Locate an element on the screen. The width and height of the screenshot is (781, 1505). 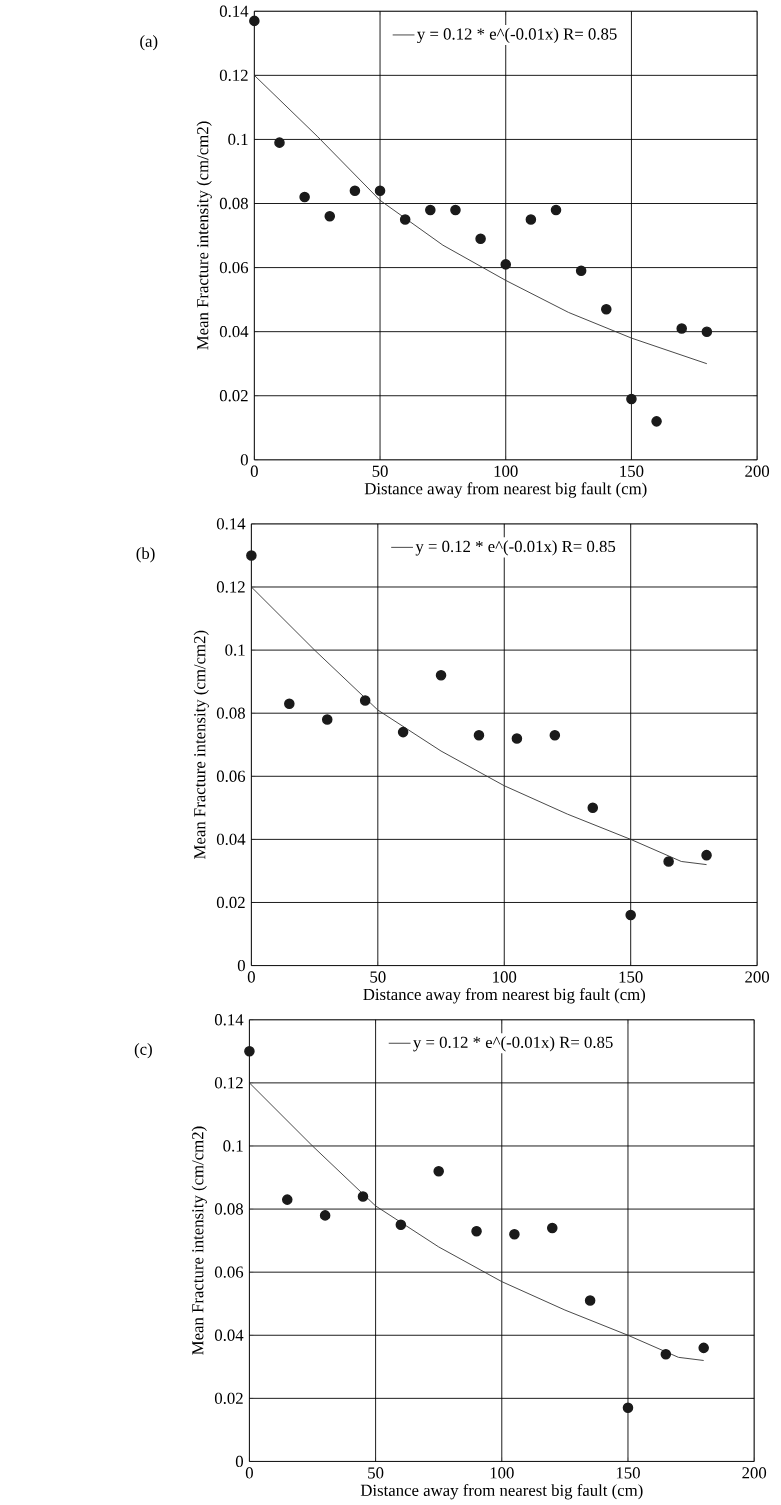
text: (c) is located at coordinates (143, 1051).